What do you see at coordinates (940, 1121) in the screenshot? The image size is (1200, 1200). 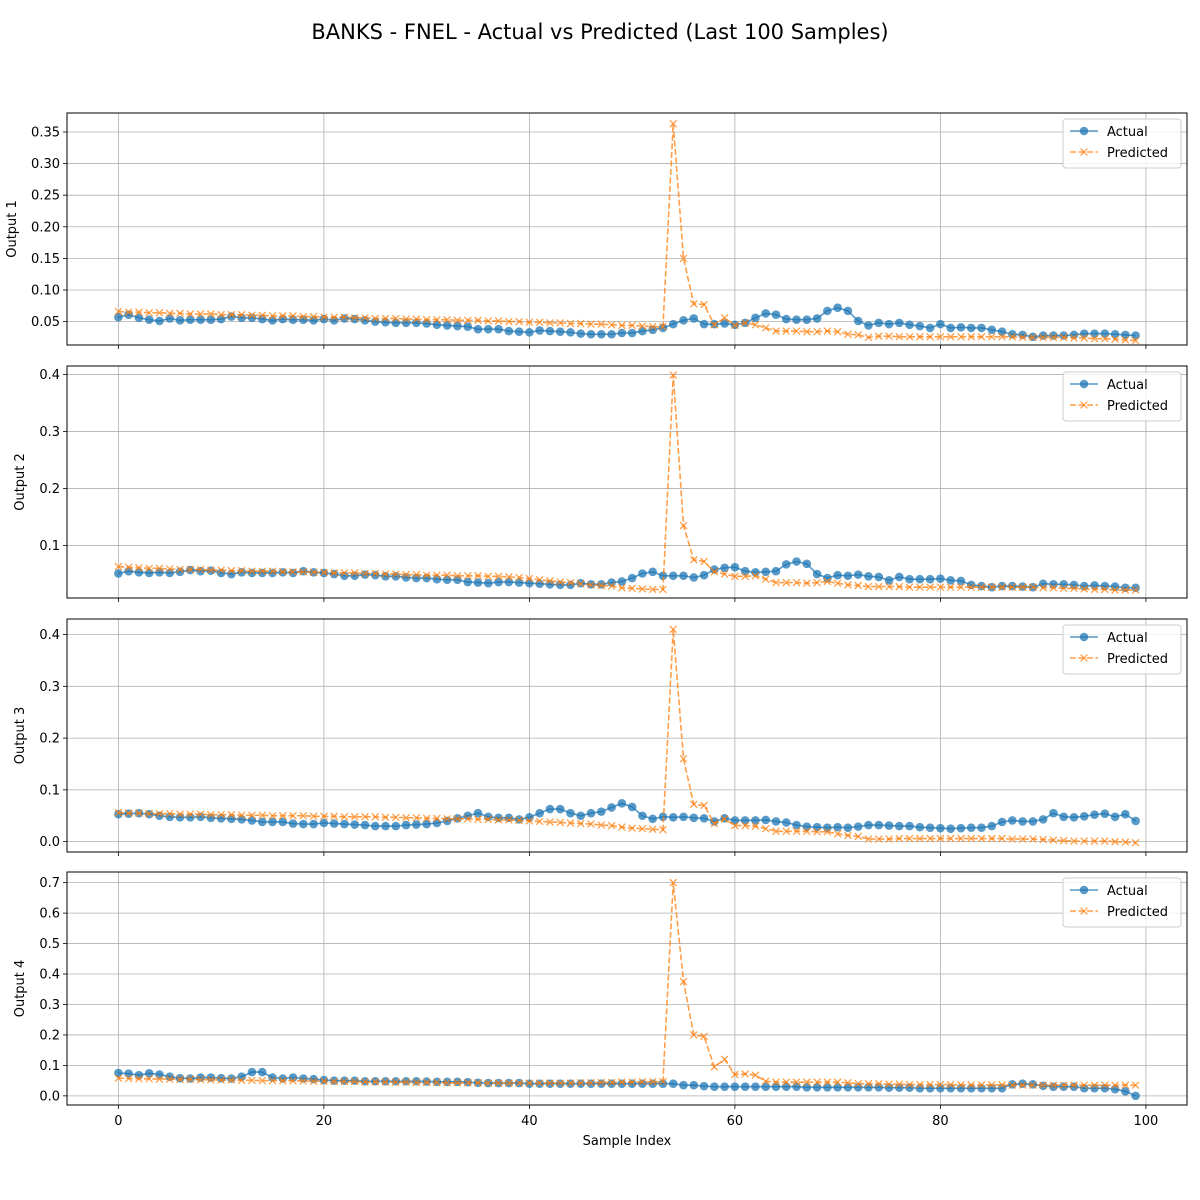 I see `x-tick-label: 80` at bounding box center [940, 1121].